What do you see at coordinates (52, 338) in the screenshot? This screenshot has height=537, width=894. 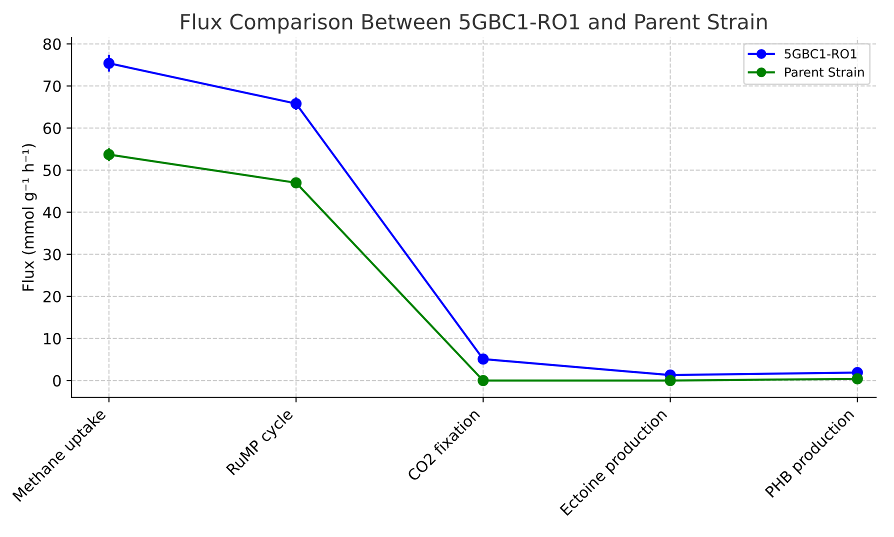 I see `y-tick-label: 10` at bounding box center [52, 338].